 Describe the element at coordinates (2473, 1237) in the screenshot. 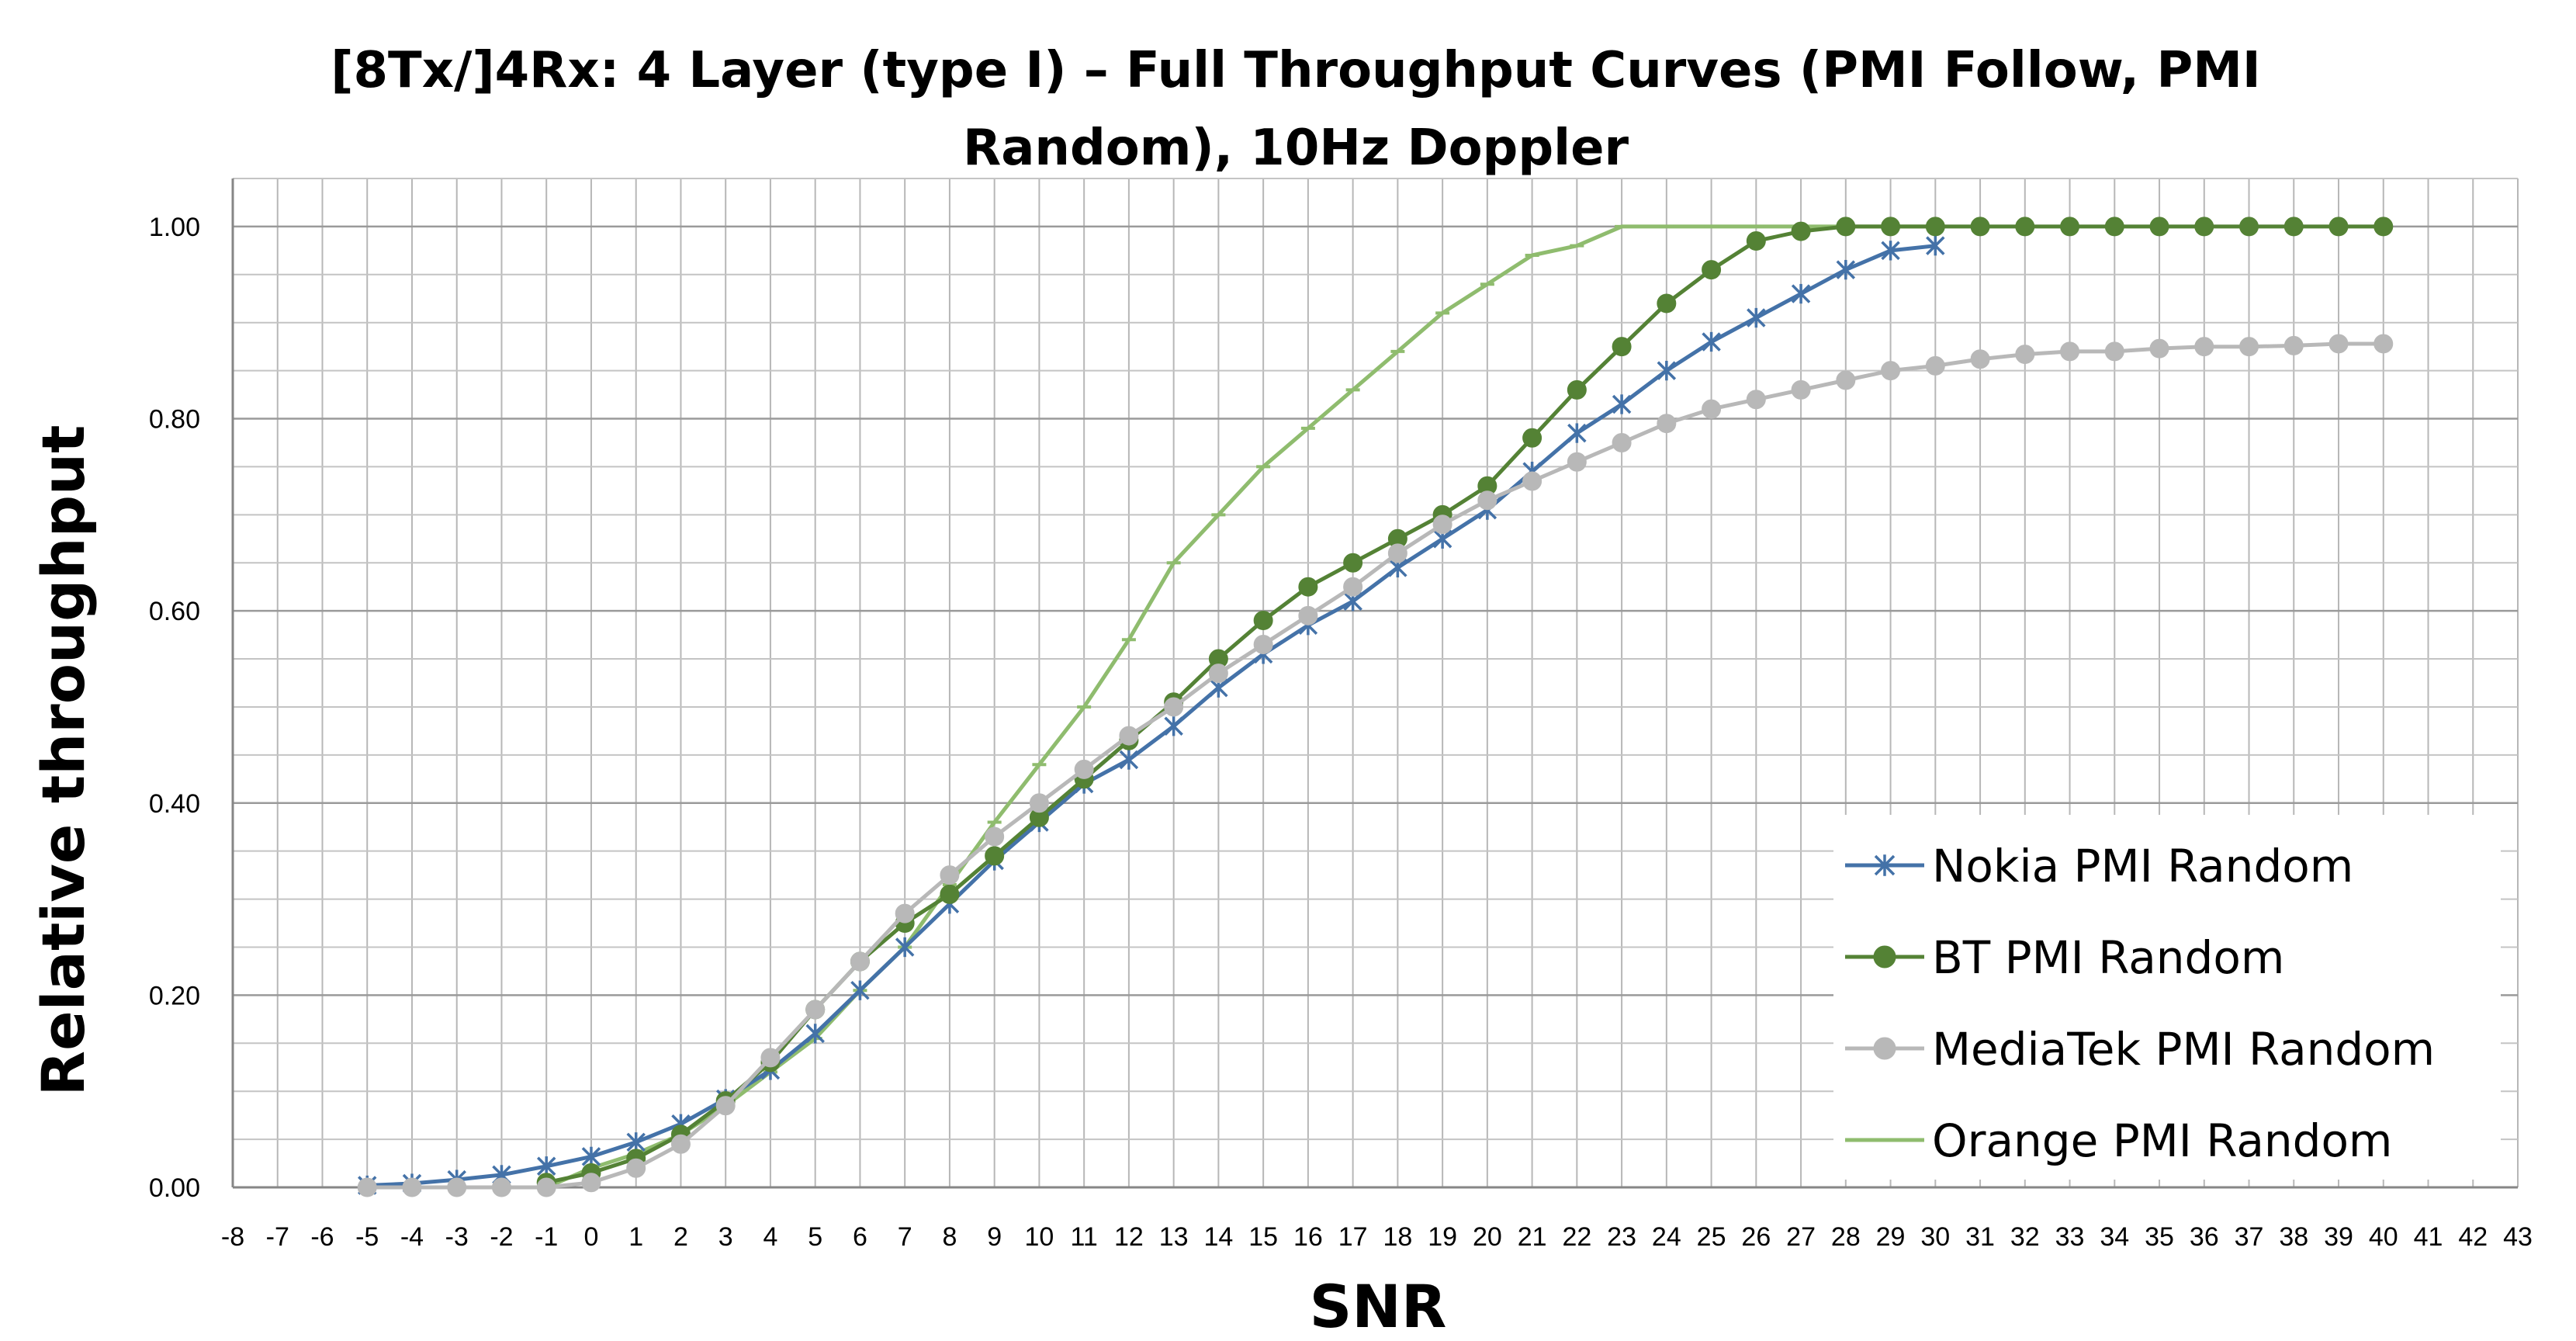

I see `x-tick-label: 42` at that location.